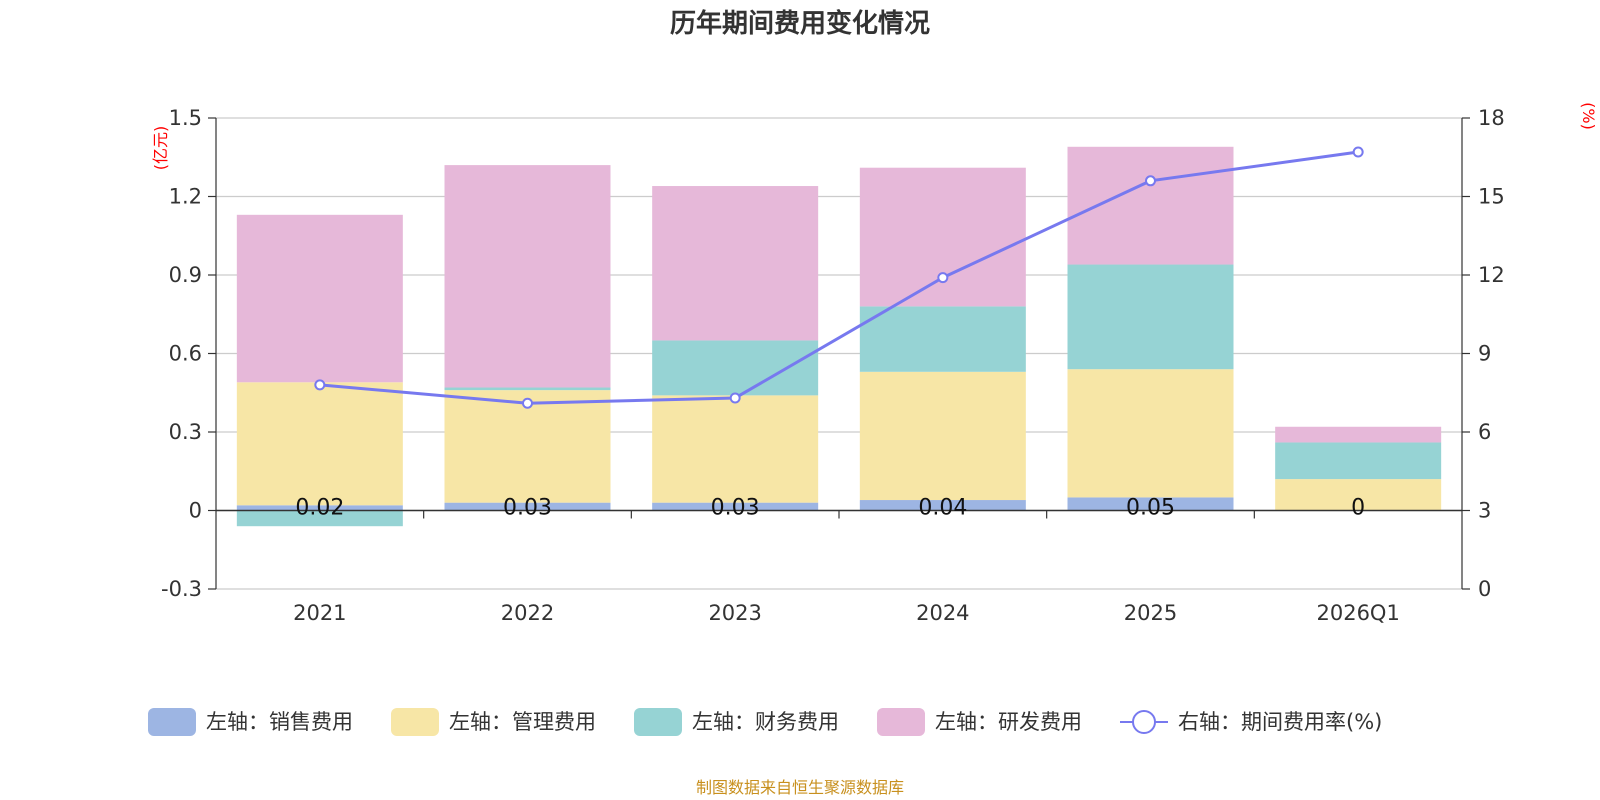 The height and width of the screenshot is (800, 1600). What do you see at coordinates (185, 118) in the screenshot?
I see `left-tick-label: 1.5` at bounding box center [185, 118].